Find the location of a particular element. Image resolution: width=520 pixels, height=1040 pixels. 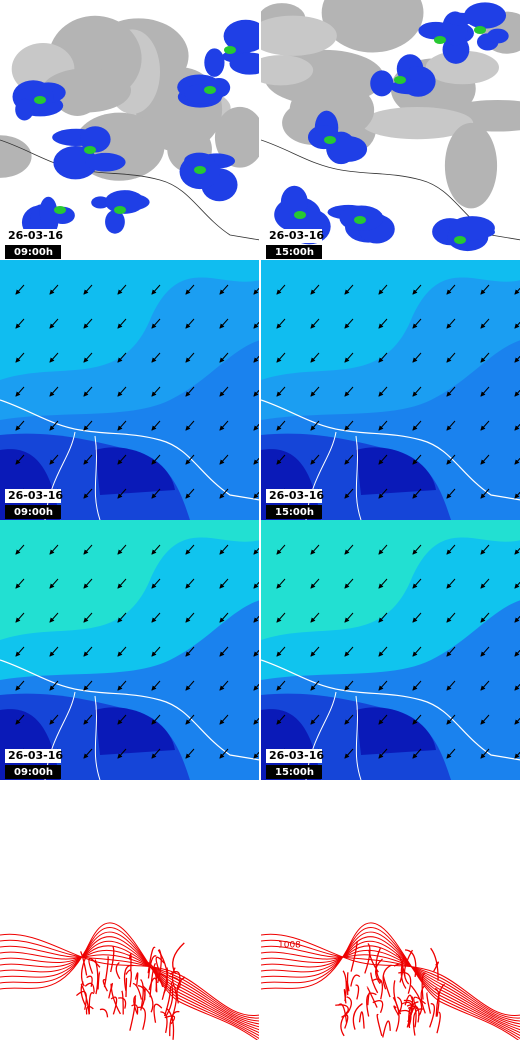

wind-zone is located at coordinates (135, 731).